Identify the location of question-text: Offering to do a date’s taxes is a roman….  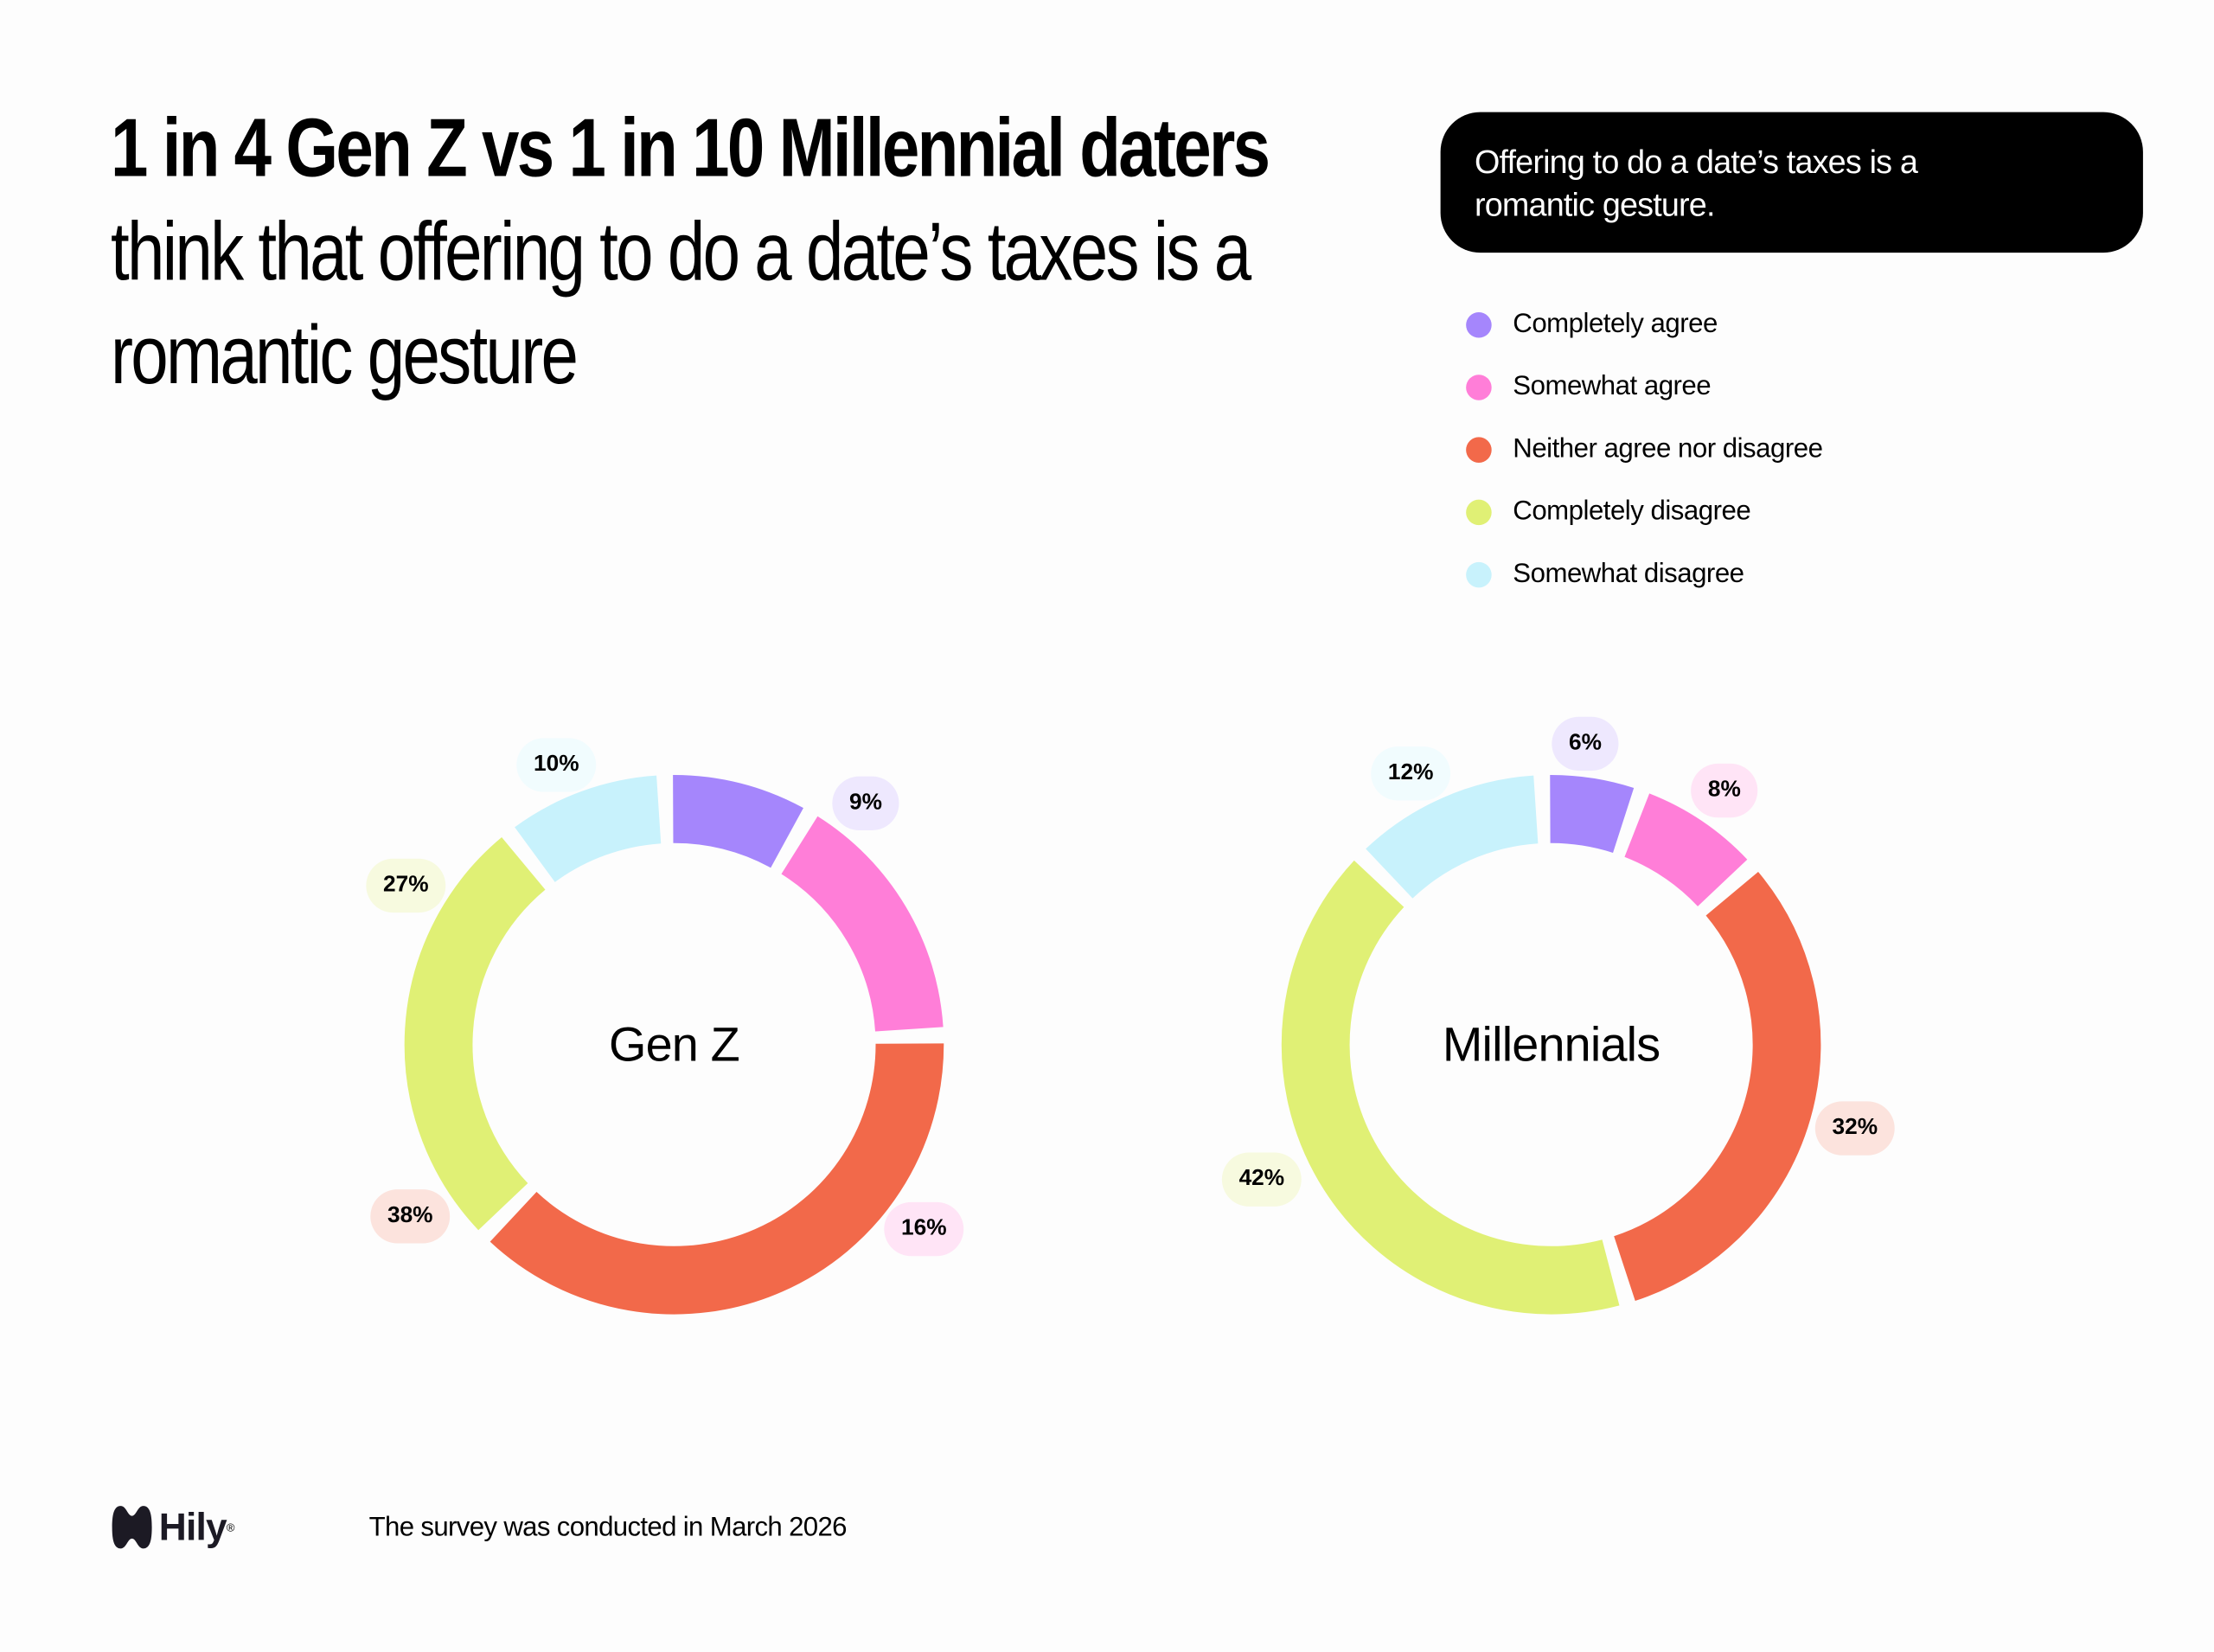
(1696, 183).